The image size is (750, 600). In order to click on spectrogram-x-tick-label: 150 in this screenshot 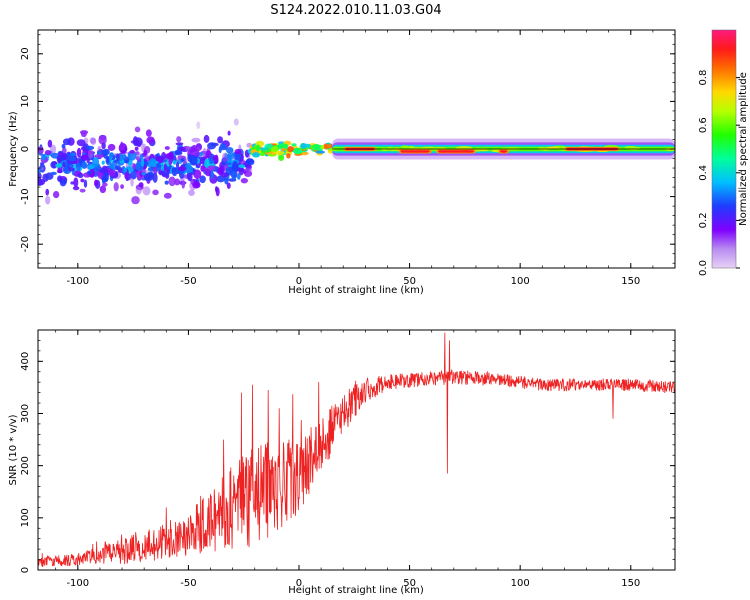, I will do `click(630, 281)`.